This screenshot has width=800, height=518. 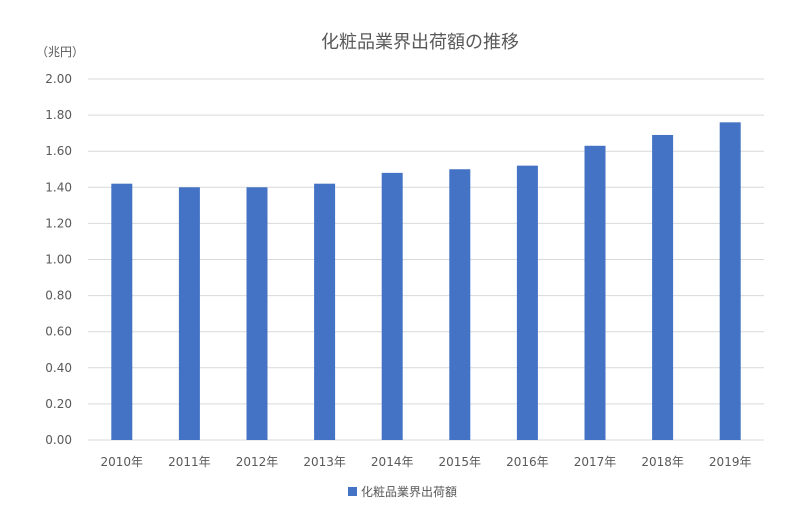 What do you see at coordinates (392, 462) in the screenshot?
I see `x-tick-label: 2014年` at bounding box center [392, 462].